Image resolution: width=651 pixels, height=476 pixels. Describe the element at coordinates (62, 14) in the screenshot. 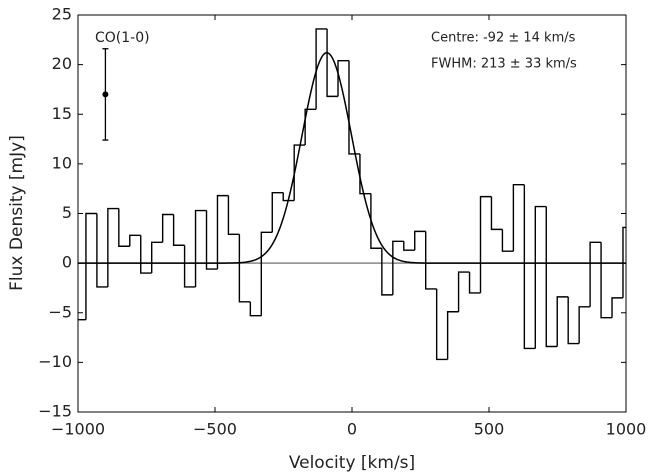

I see `y-tick-label: 25` at that location.